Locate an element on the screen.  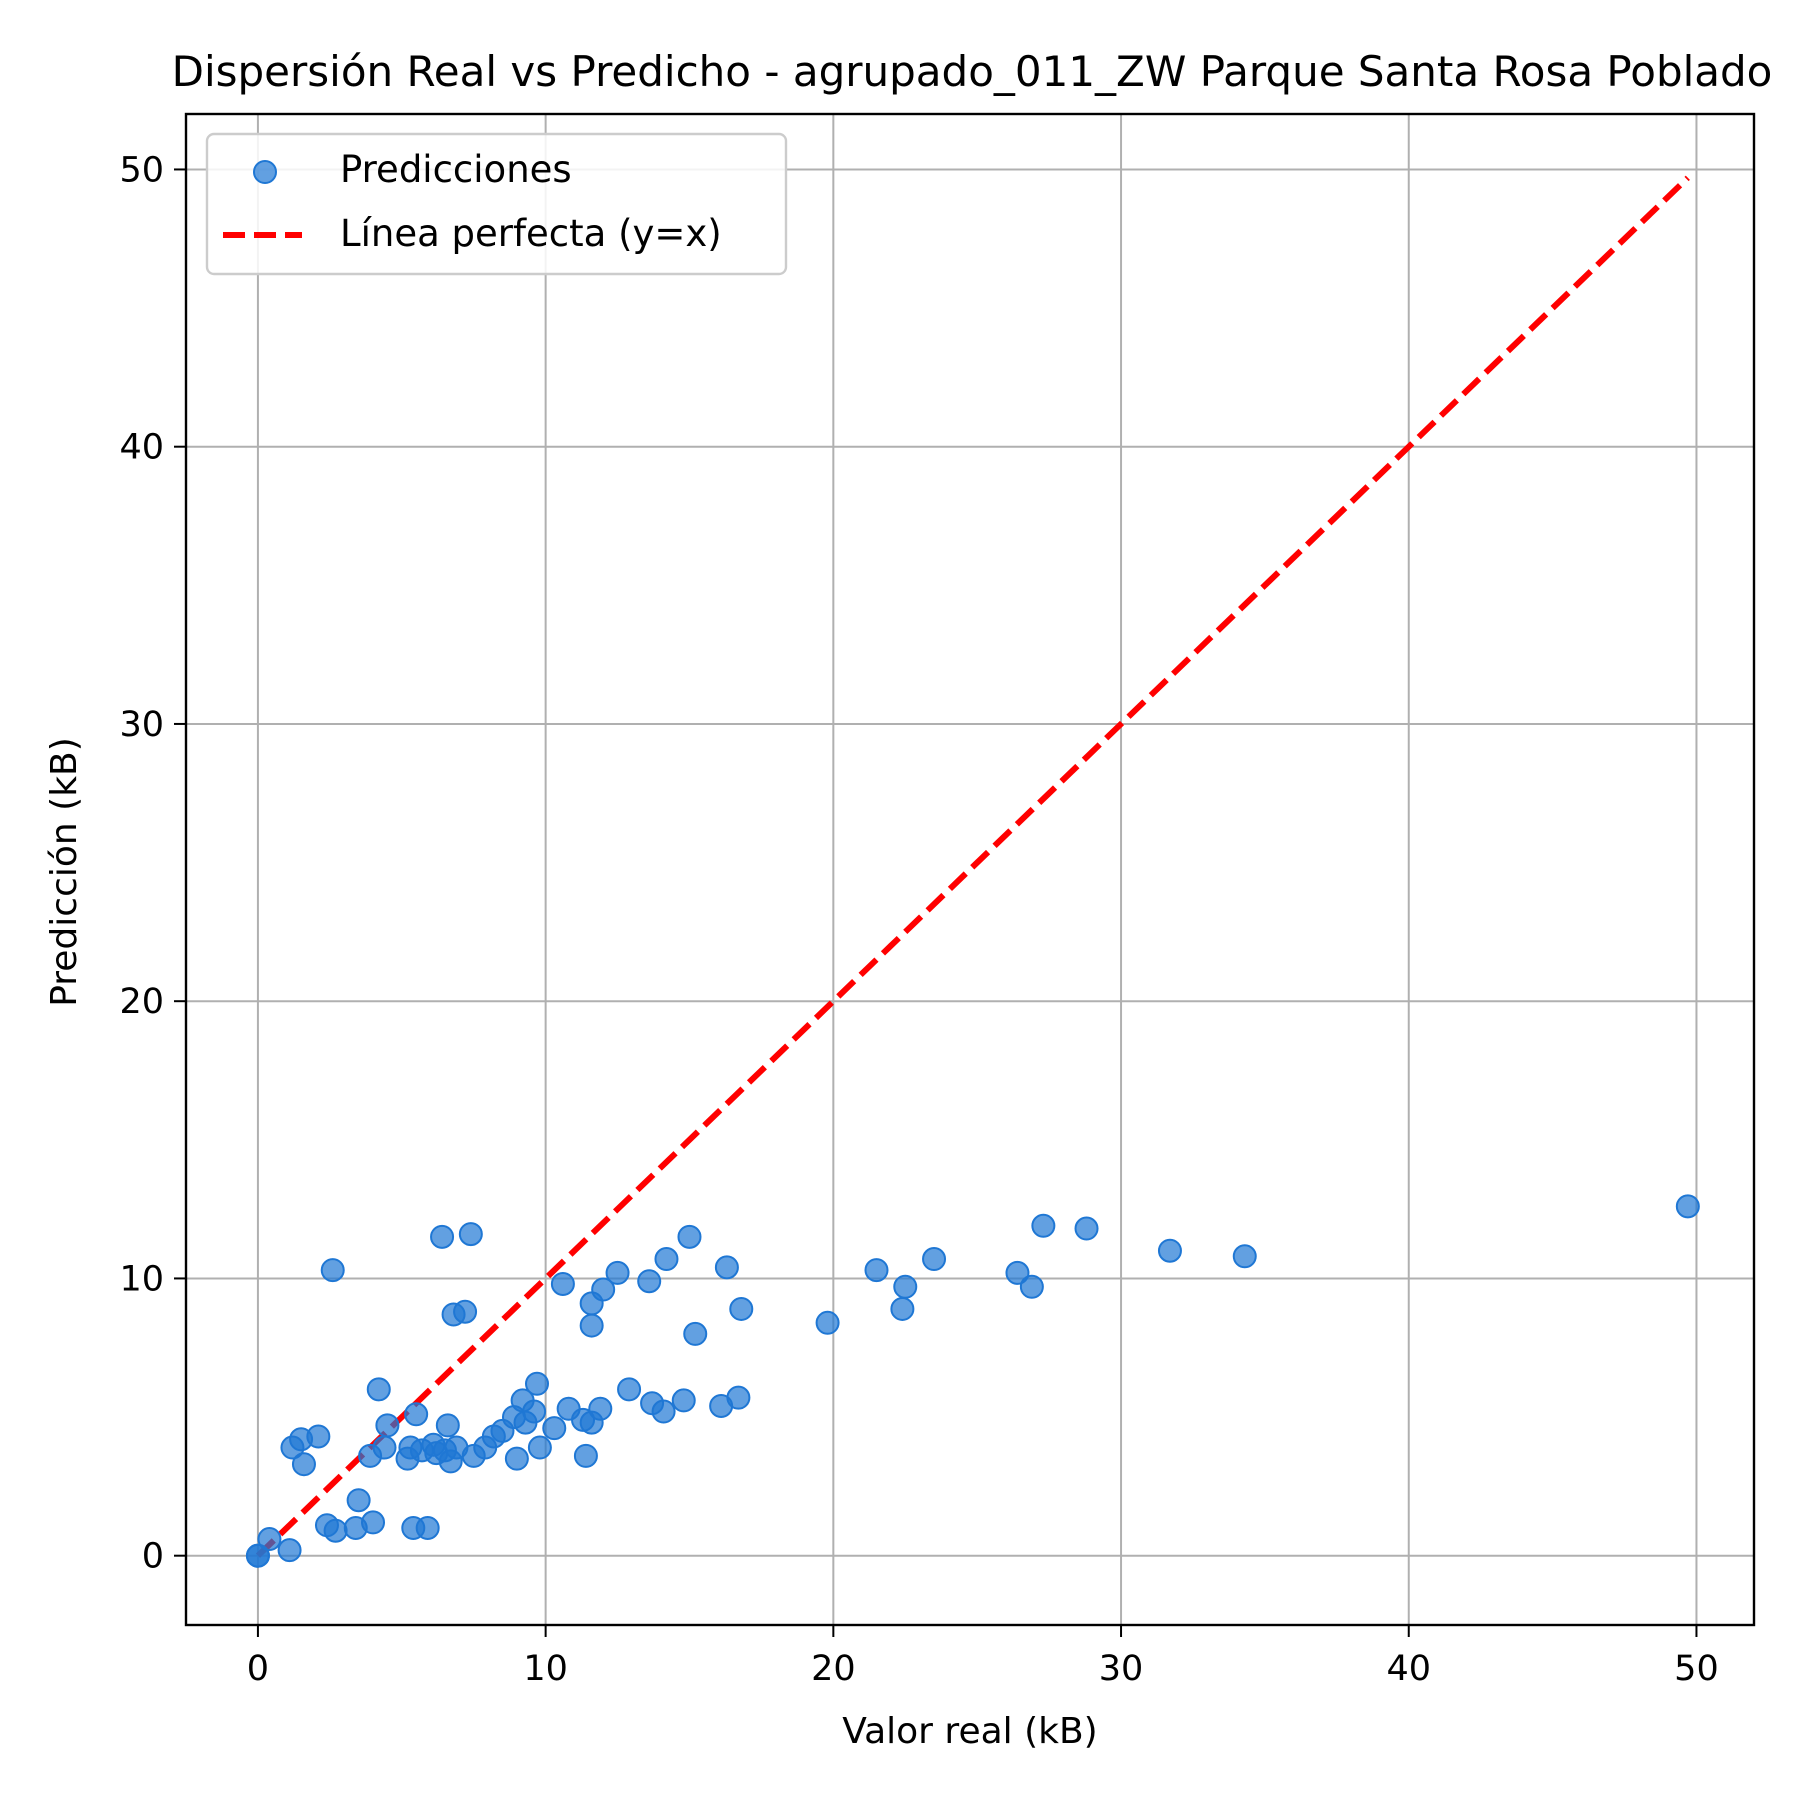
y-tick-label: 30 is located at coordinates (141, 725).